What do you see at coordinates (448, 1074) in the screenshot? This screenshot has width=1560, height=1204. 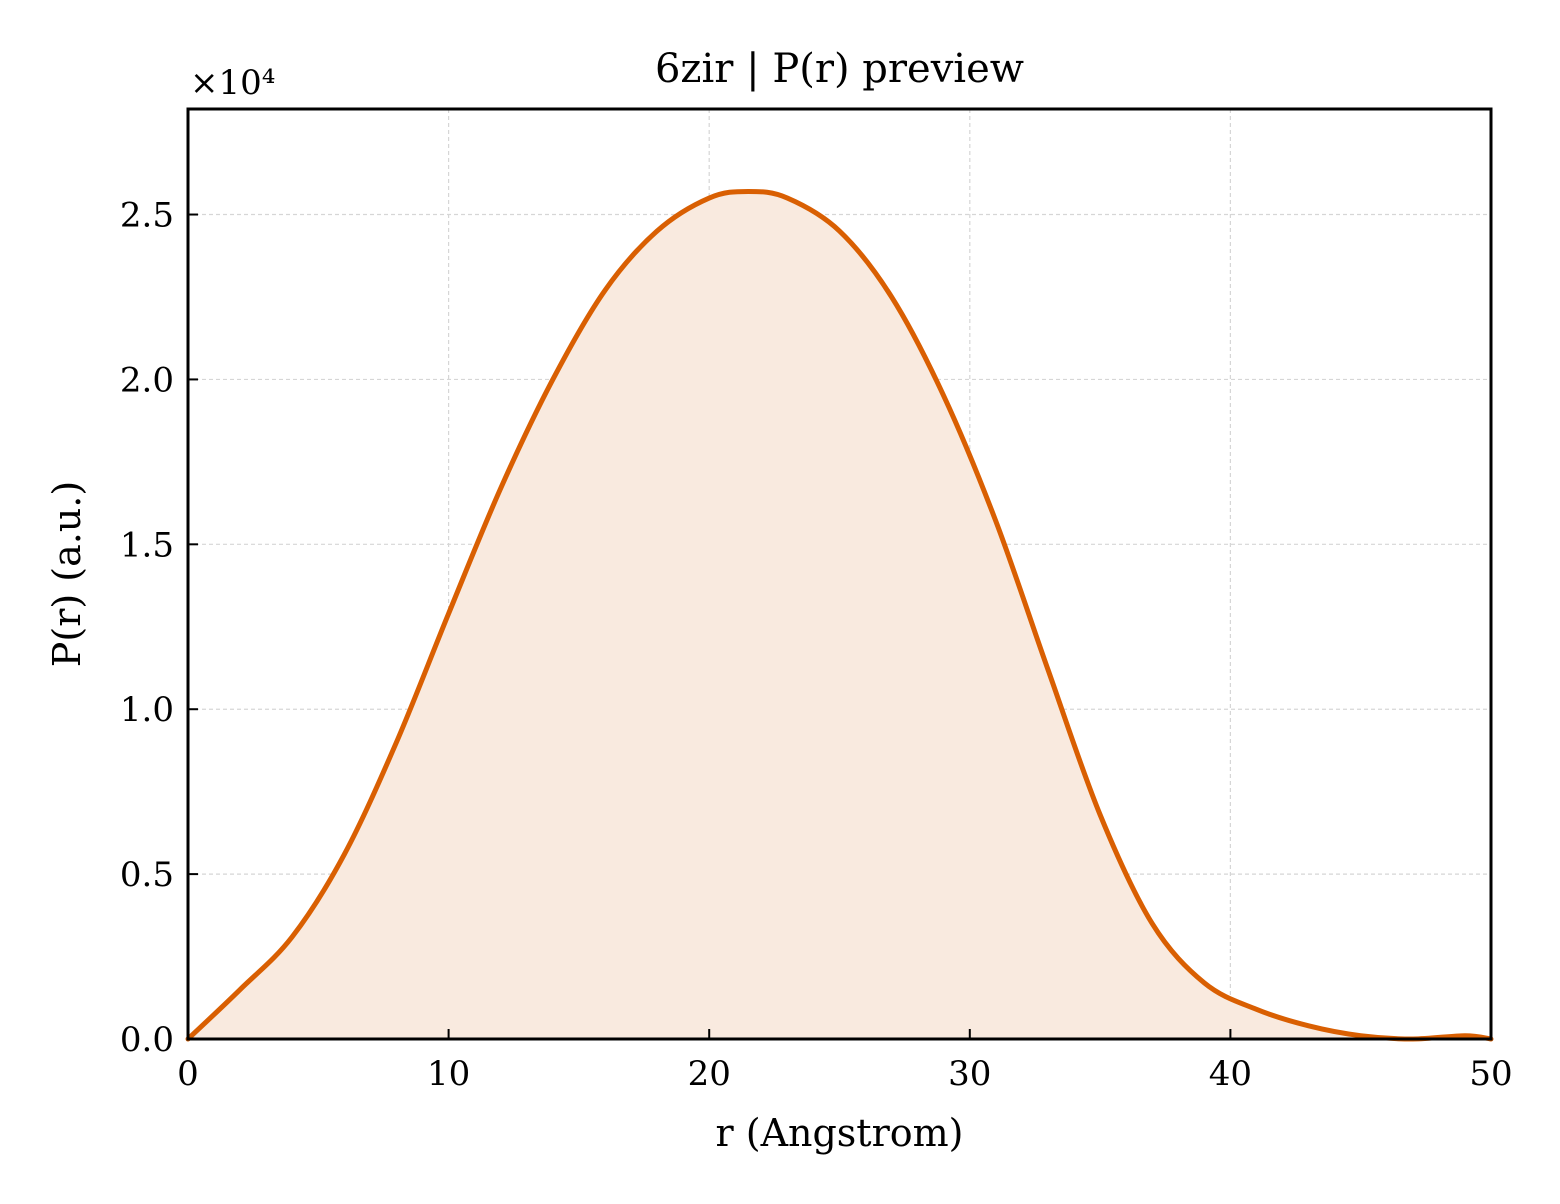 I see `x-tick-label: 10` at bounding box center [448, 1074].